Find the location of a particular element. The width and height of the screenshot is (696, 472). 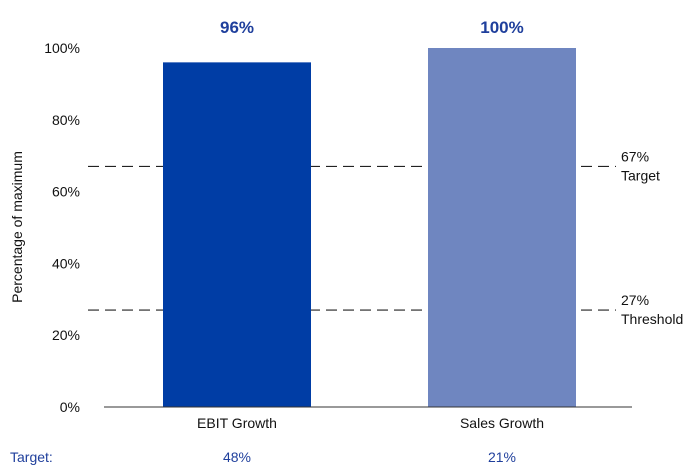

bar-value-label: 100% is located at coordinates (501, 27).